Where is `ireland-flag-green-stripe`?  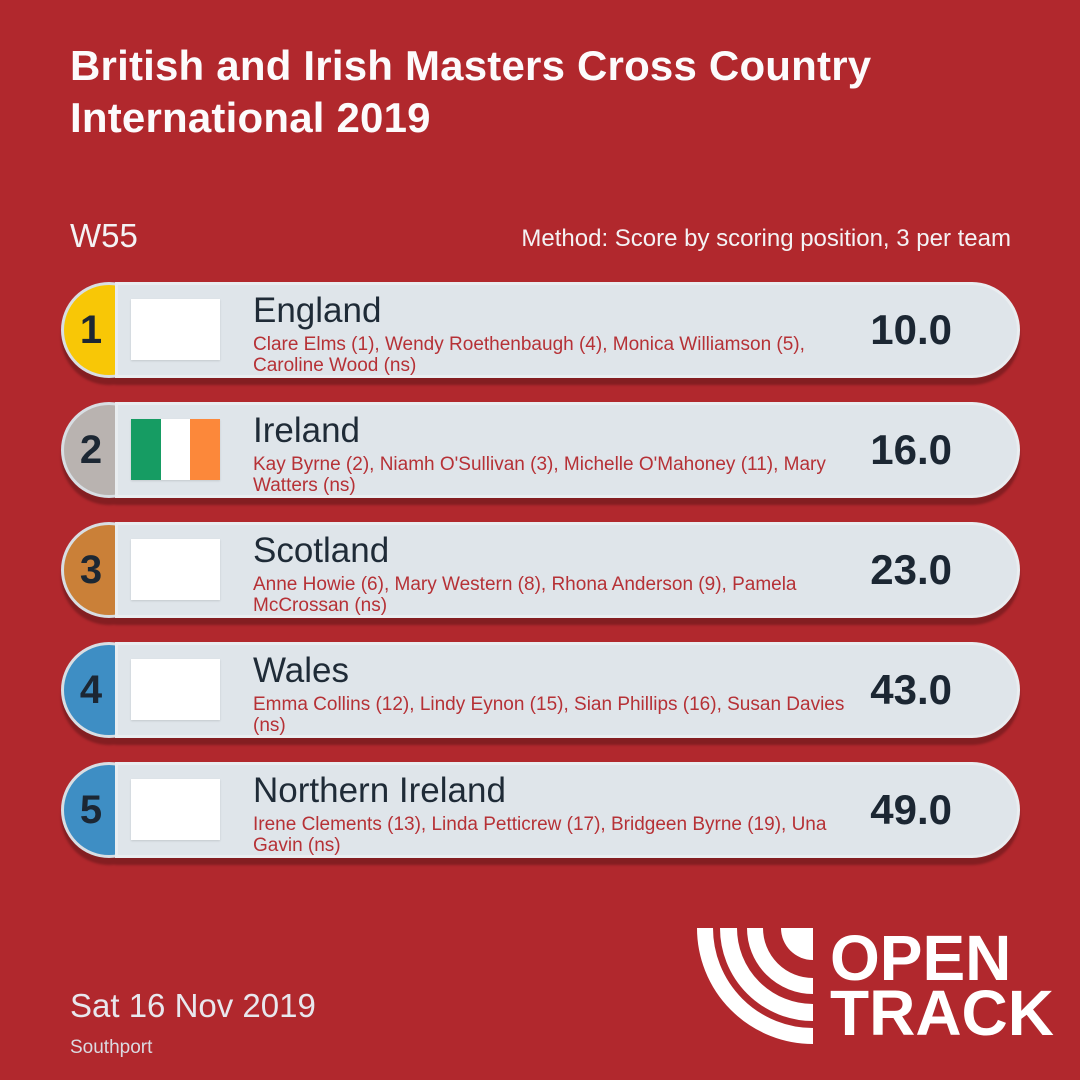
ireland-flag-green-stripe is located at coordinates (146, 449).